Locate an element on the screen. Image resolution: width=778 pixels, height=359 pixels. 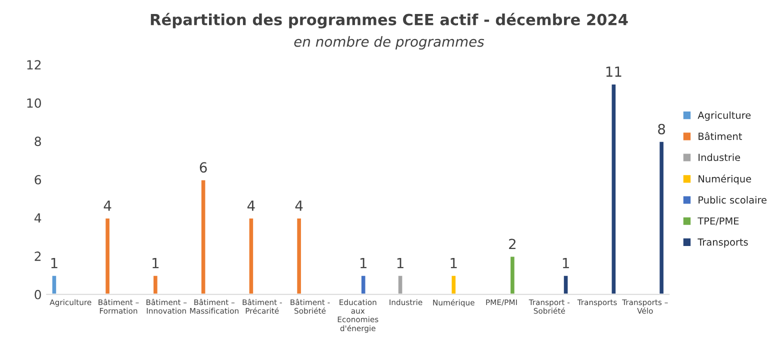
y-tick-label: 8 is located at coordinates (37, 141).